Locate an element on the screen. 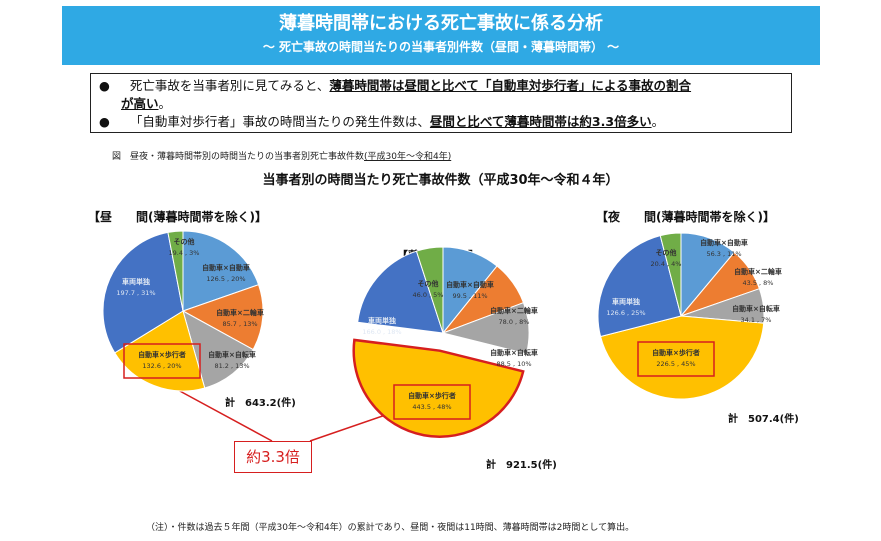 The image size is (881, 541). summary-line-2: が高い。 is located at coordinates (146, 104).